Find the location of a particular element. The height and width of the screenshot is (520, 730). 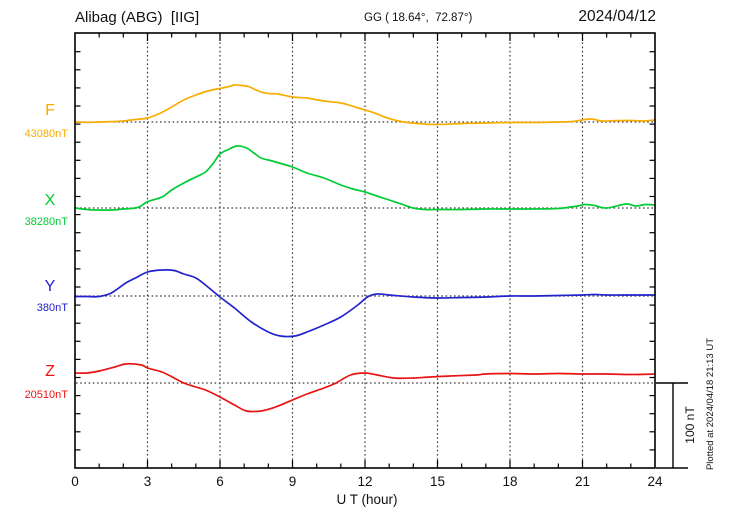

x-axis-tick-label: 15 is located at coordinates (437, 481).